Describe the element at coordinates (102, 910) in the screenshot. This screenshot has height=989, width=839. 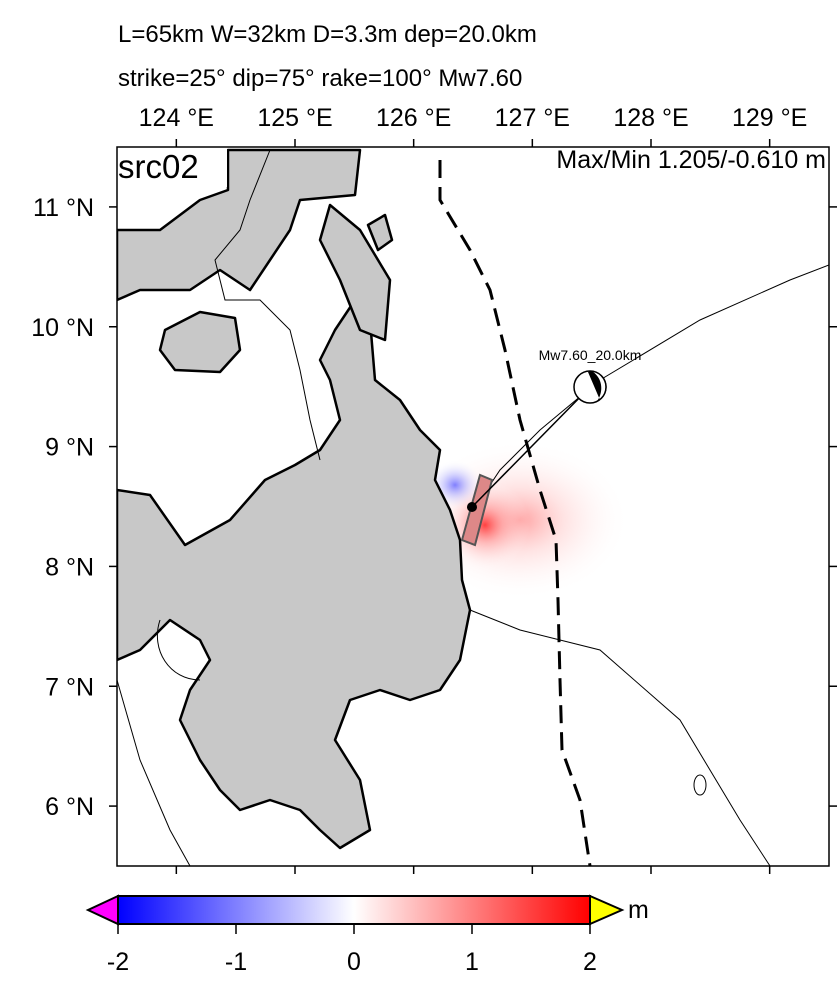
I see `under-triangle` at that location.